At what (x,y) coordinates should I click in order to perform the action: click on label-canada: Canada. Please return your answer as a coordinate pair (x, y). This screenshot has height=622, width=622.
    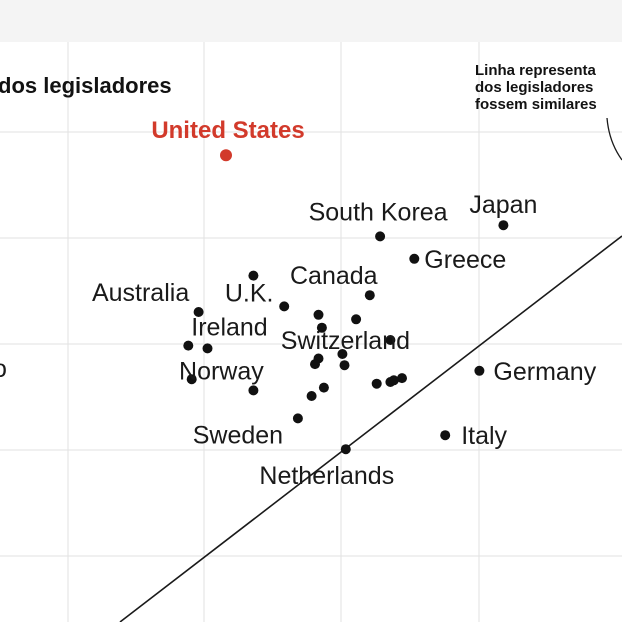
    Looking at the image, I should click on (334, 276).